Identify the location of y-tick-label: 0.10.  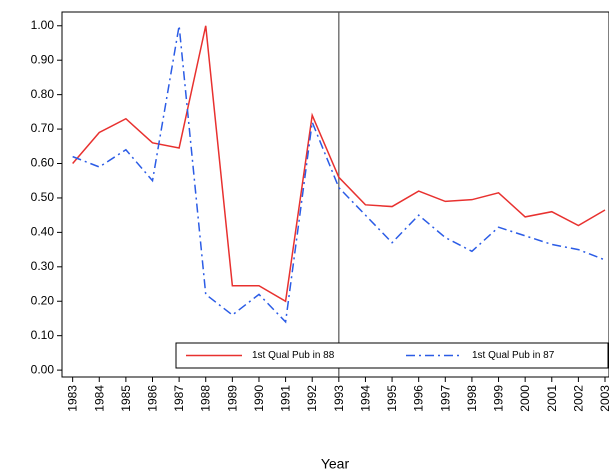
(43, 335).